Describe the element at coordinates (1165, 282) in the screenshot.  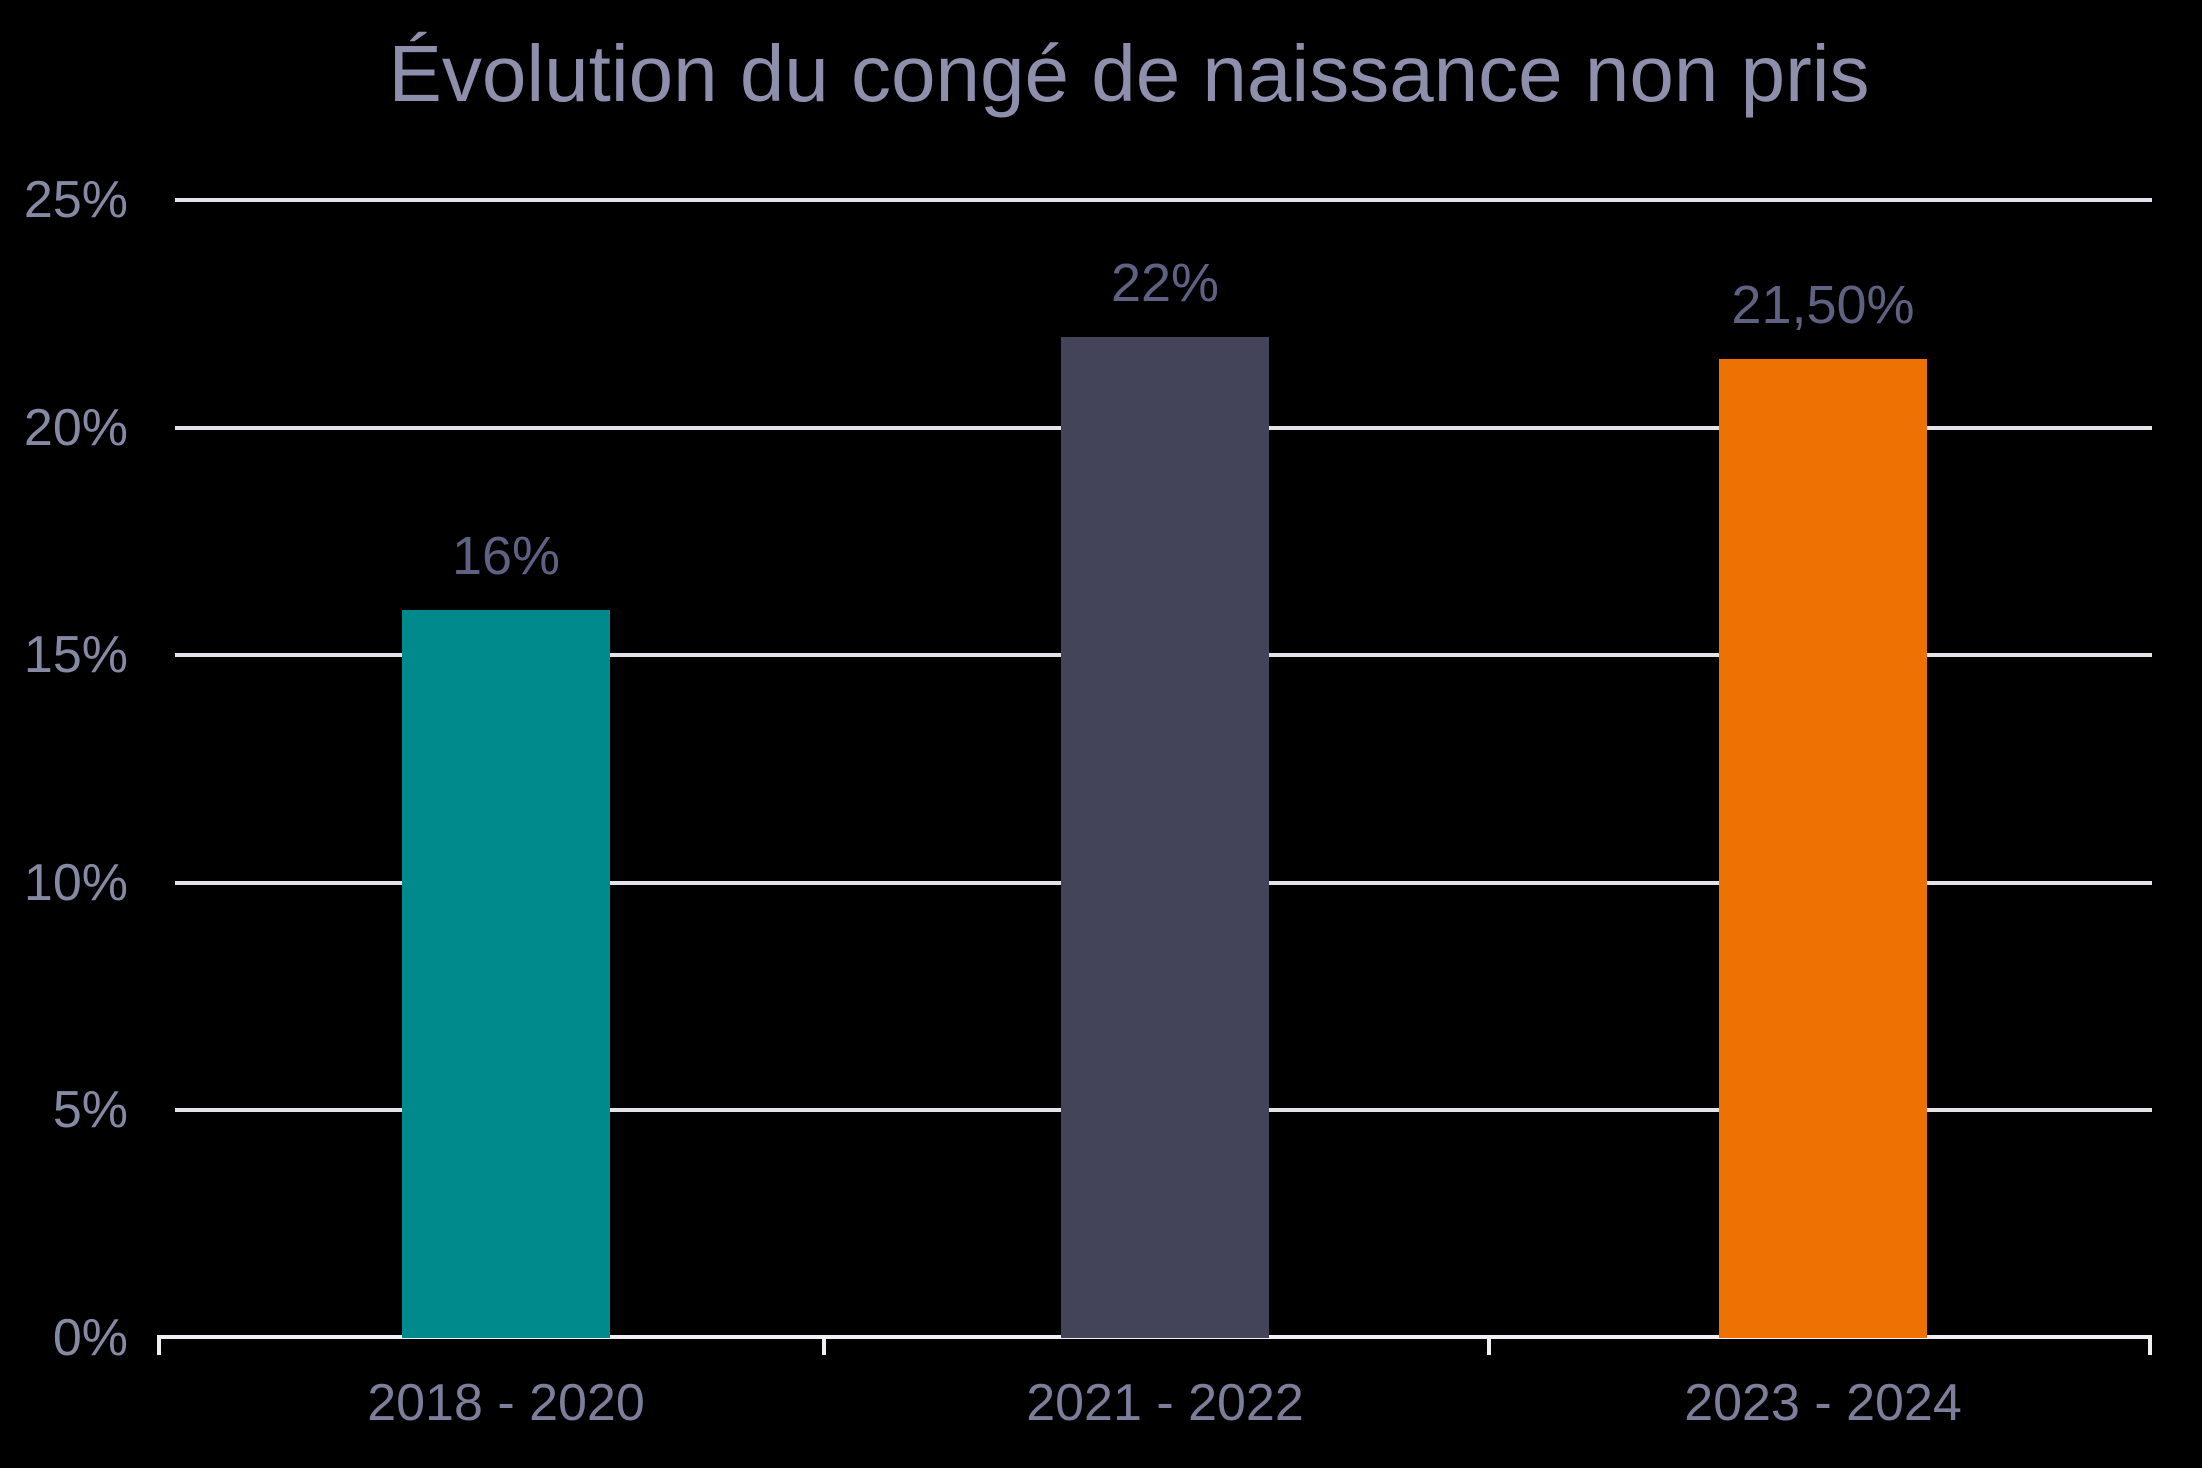
I see `bar-value-label: 22%` at that location.